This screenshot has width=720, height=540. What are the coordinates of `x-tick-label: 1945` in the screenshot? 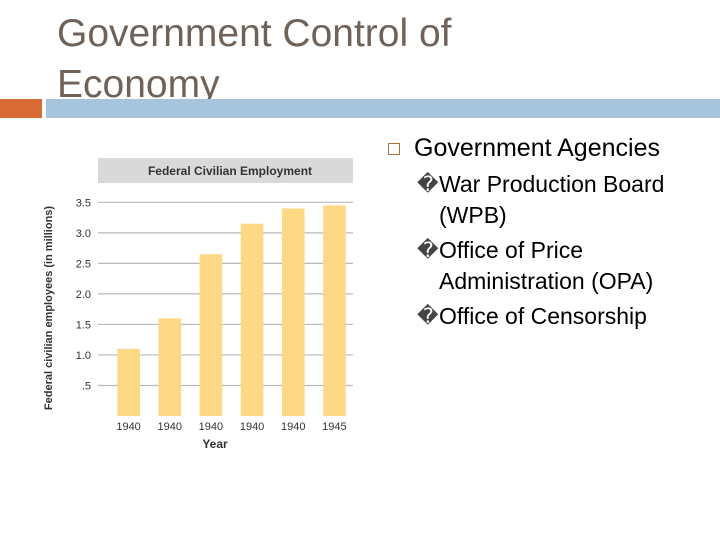 It's located at (334, 427).